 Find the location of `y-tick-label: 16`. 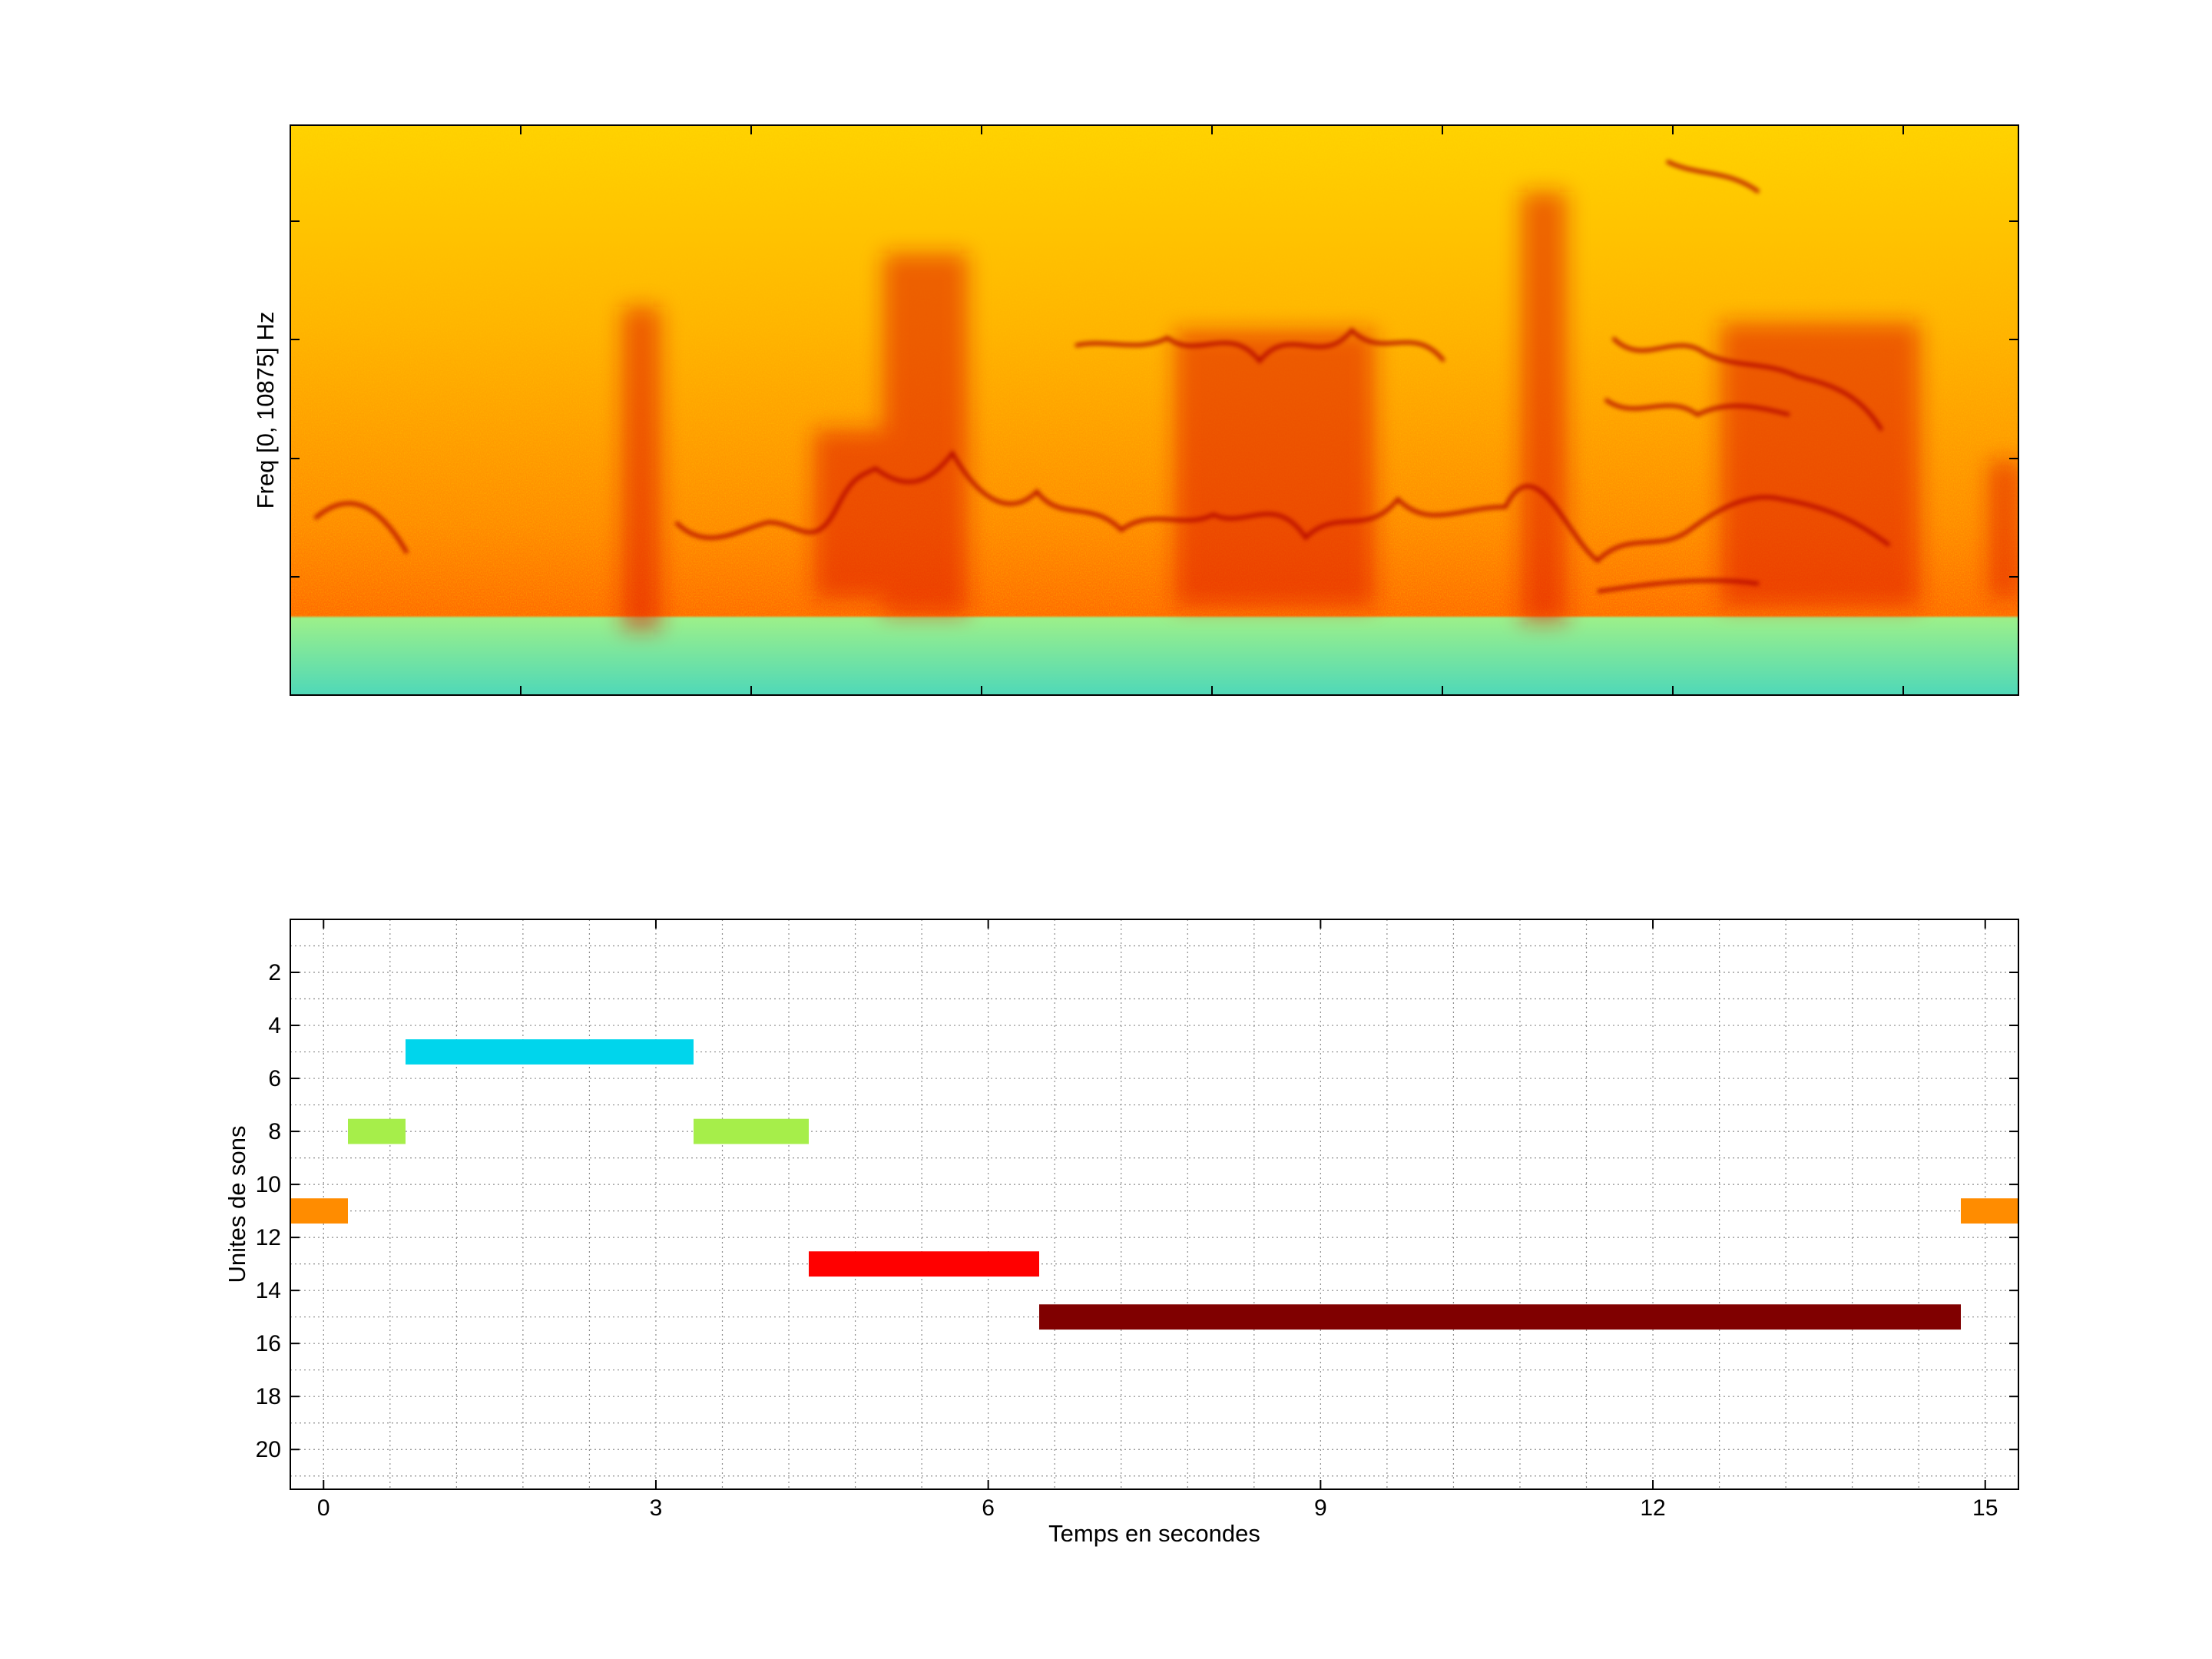

y-tick-label: 16 is located at coordinates (269, 1344).